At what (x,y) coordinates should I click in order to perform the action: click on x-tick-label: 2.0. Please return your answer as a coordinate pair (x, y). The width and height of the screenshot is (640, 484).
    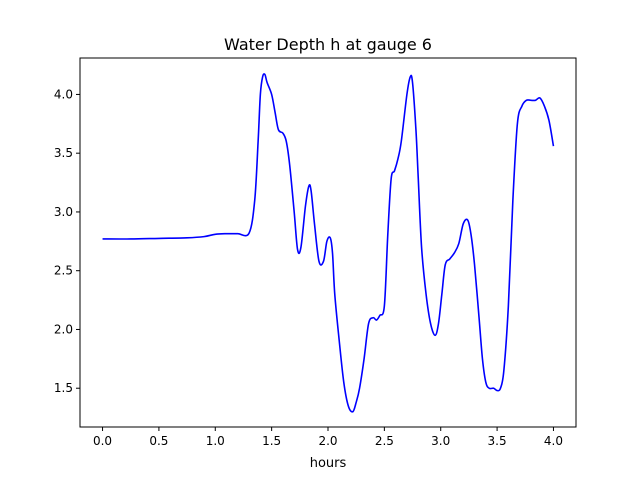
    Looking at the image, I should click on (327, 441).